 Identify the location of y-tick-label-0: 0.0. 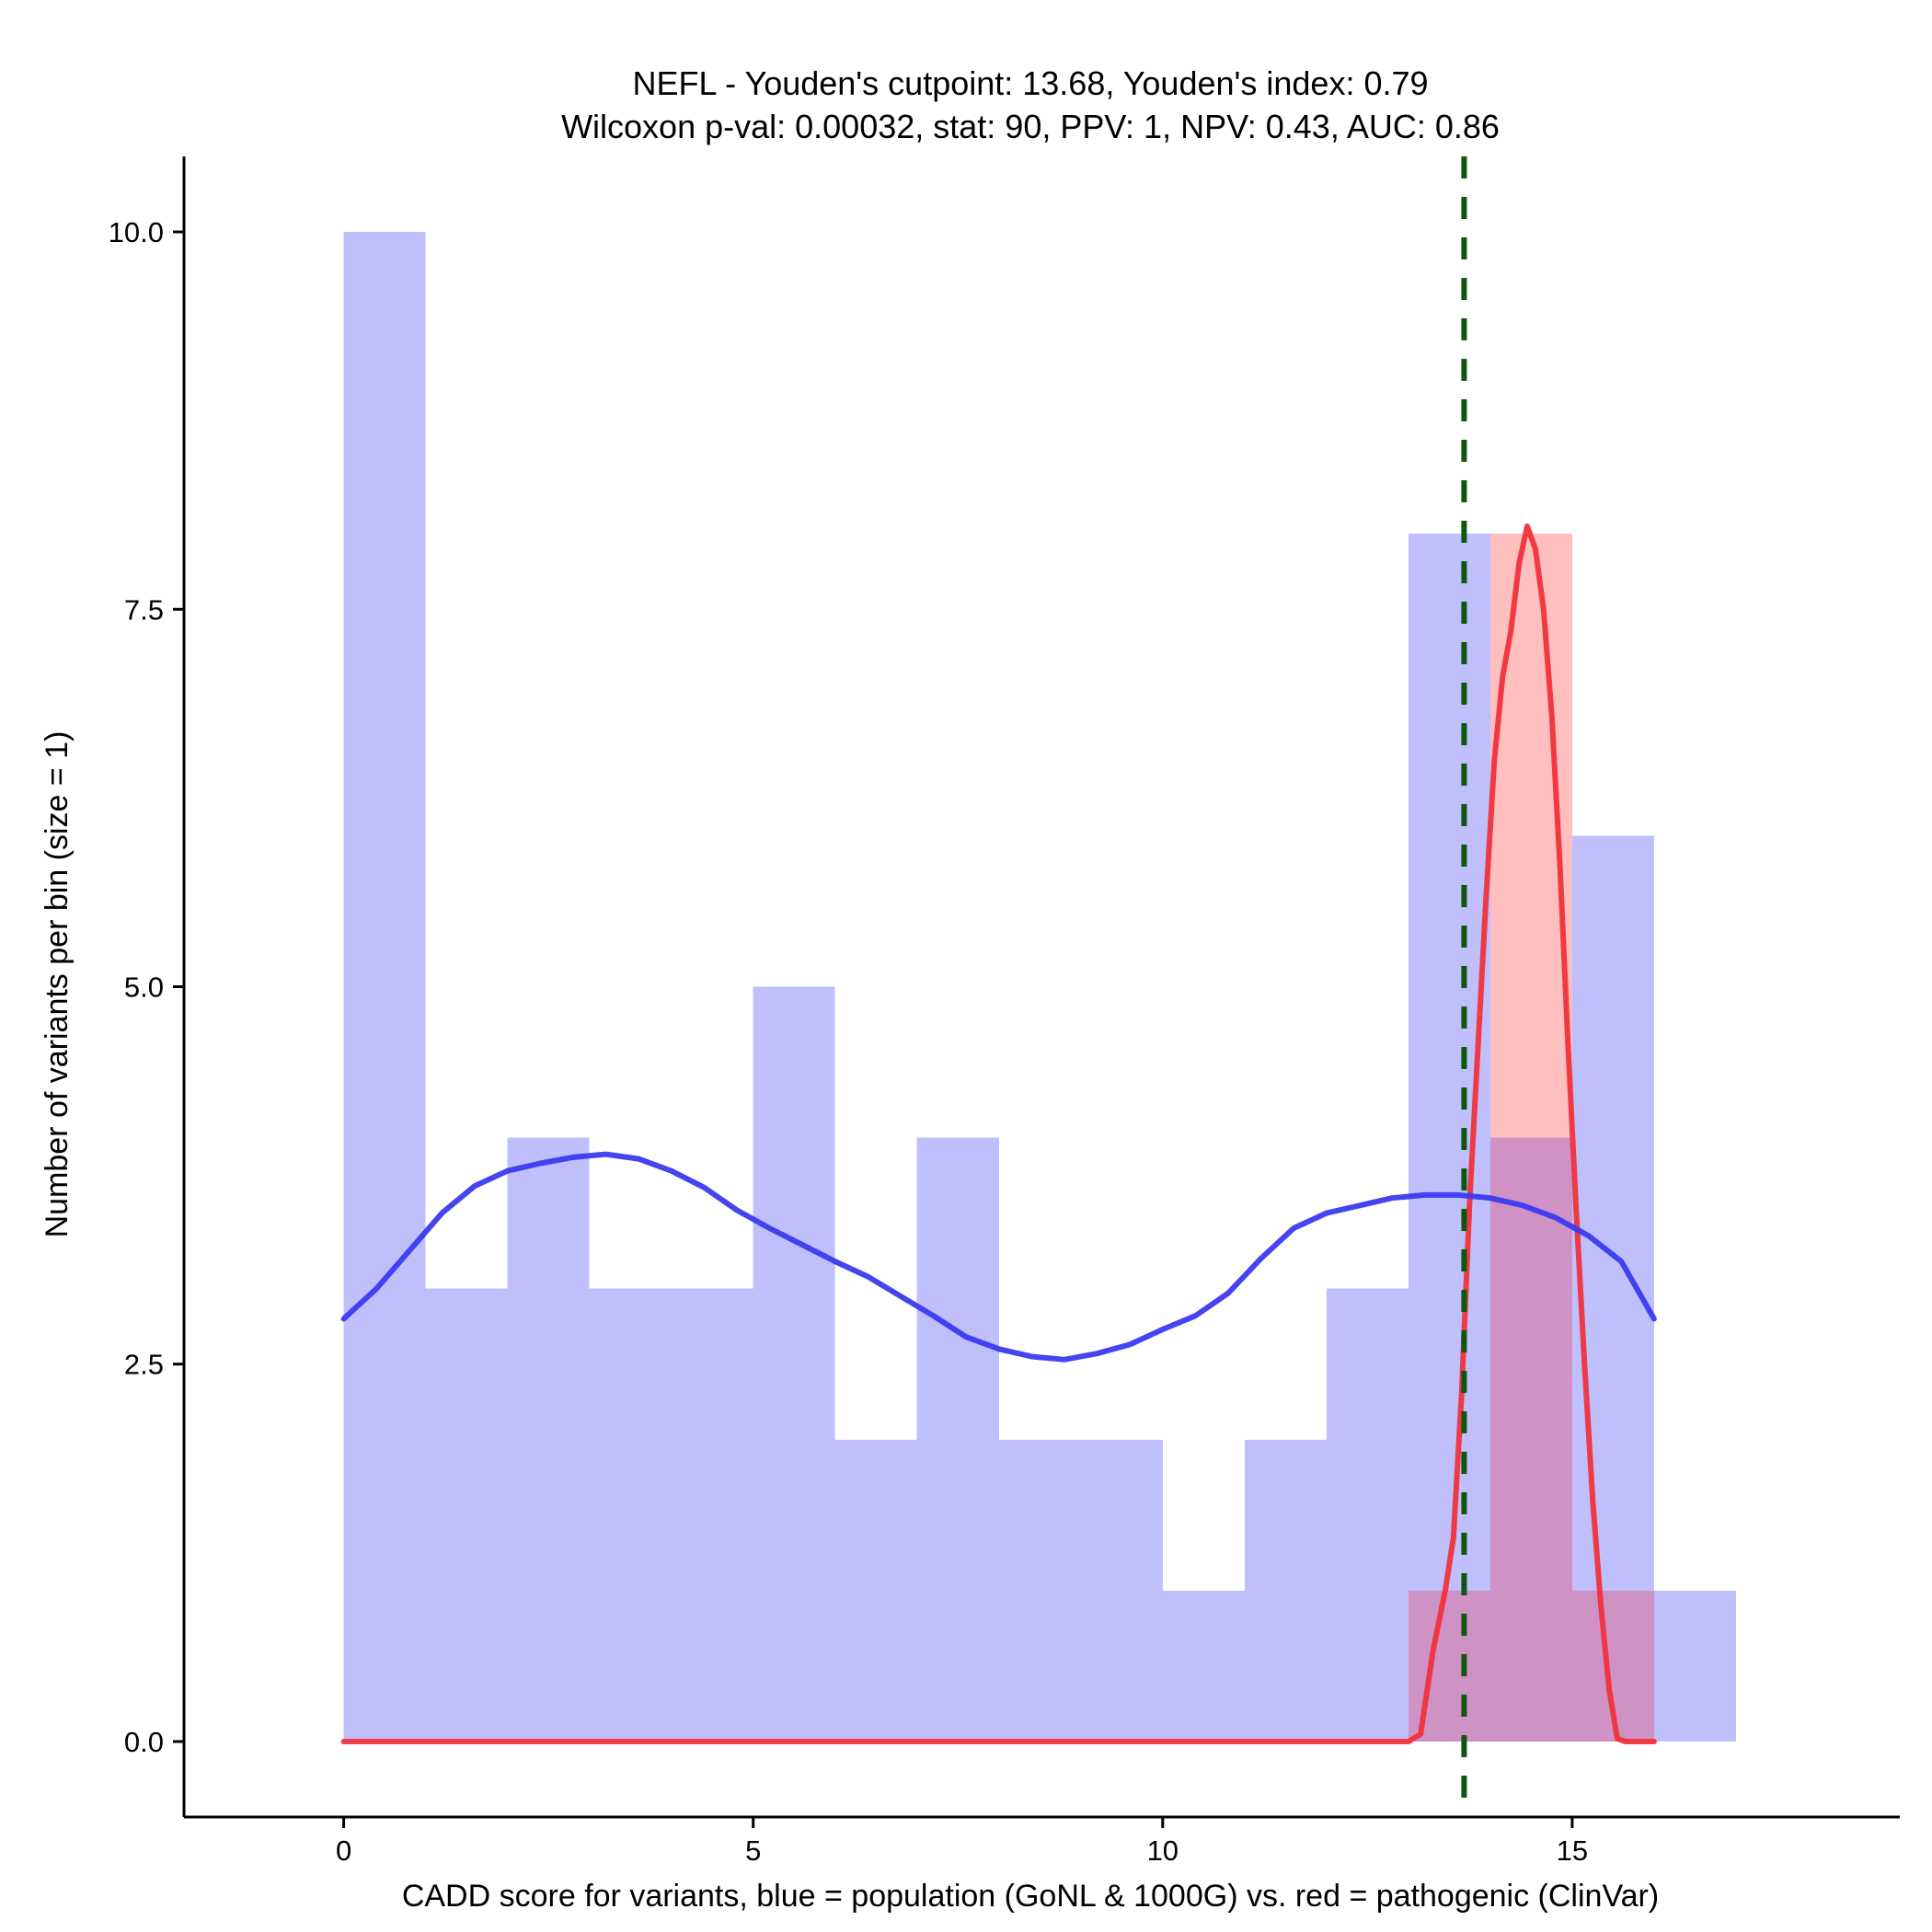
(144, 1742).